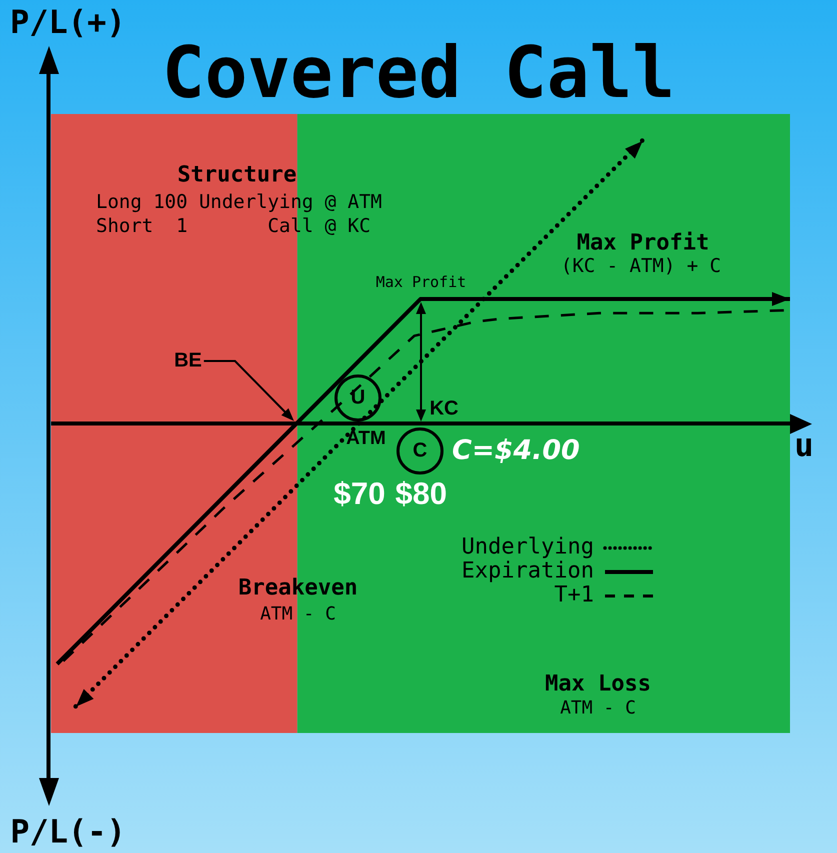  I want to click on chart-title: Covered Call, so click(418, 72).